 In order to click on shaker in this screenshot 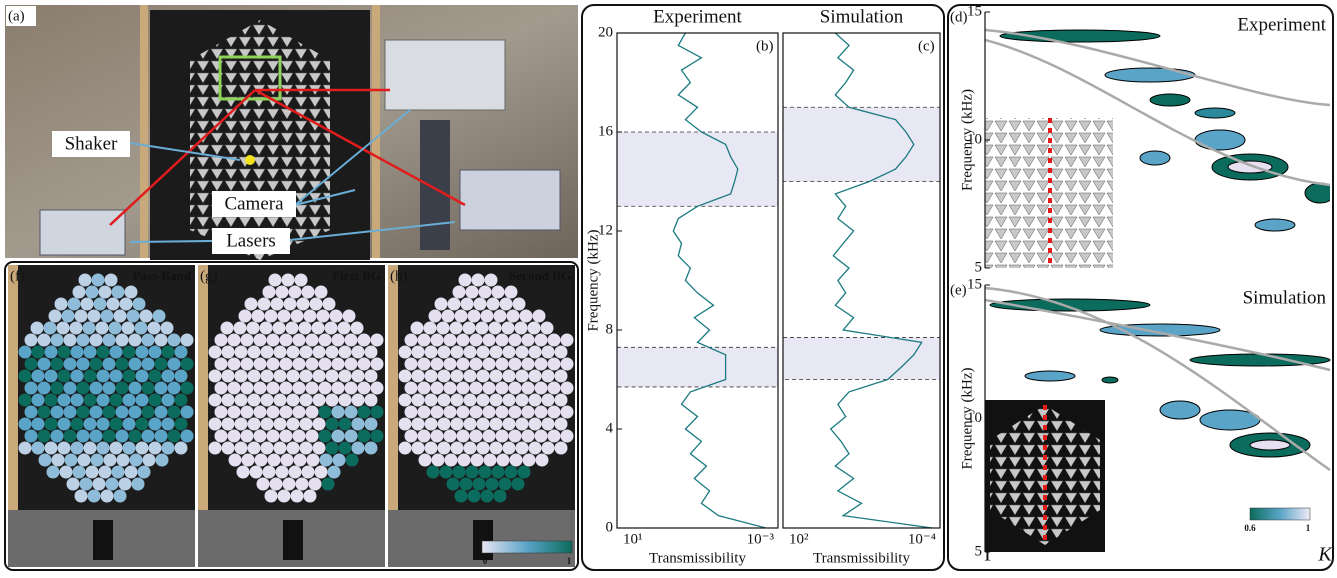, I will do `click(103, 540)`.